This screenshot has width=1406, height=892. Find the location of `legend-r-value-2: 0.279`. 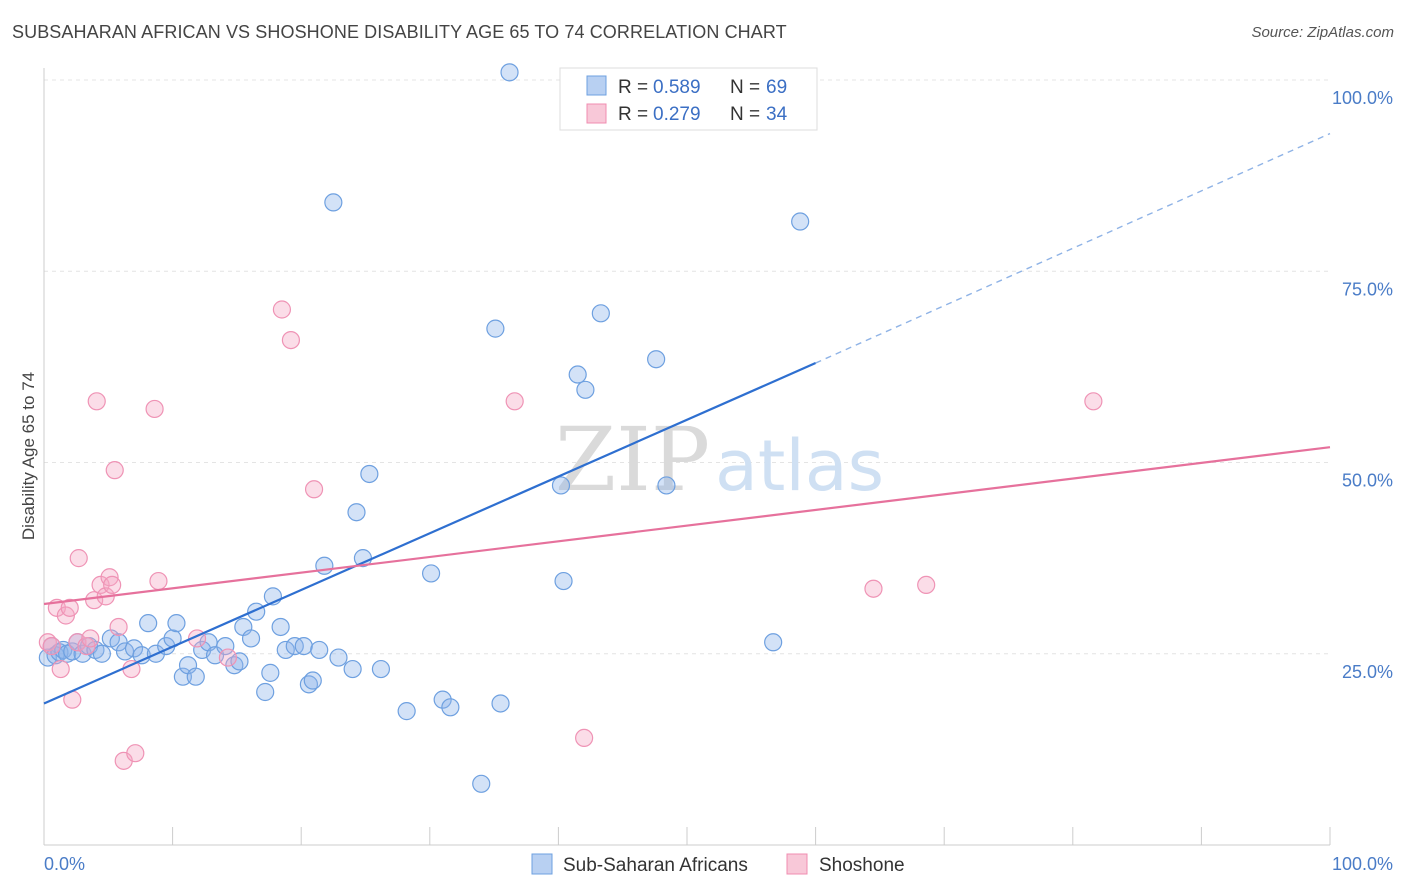

legend-r-value-2: 0.279 is located at coordinates (677, 114).